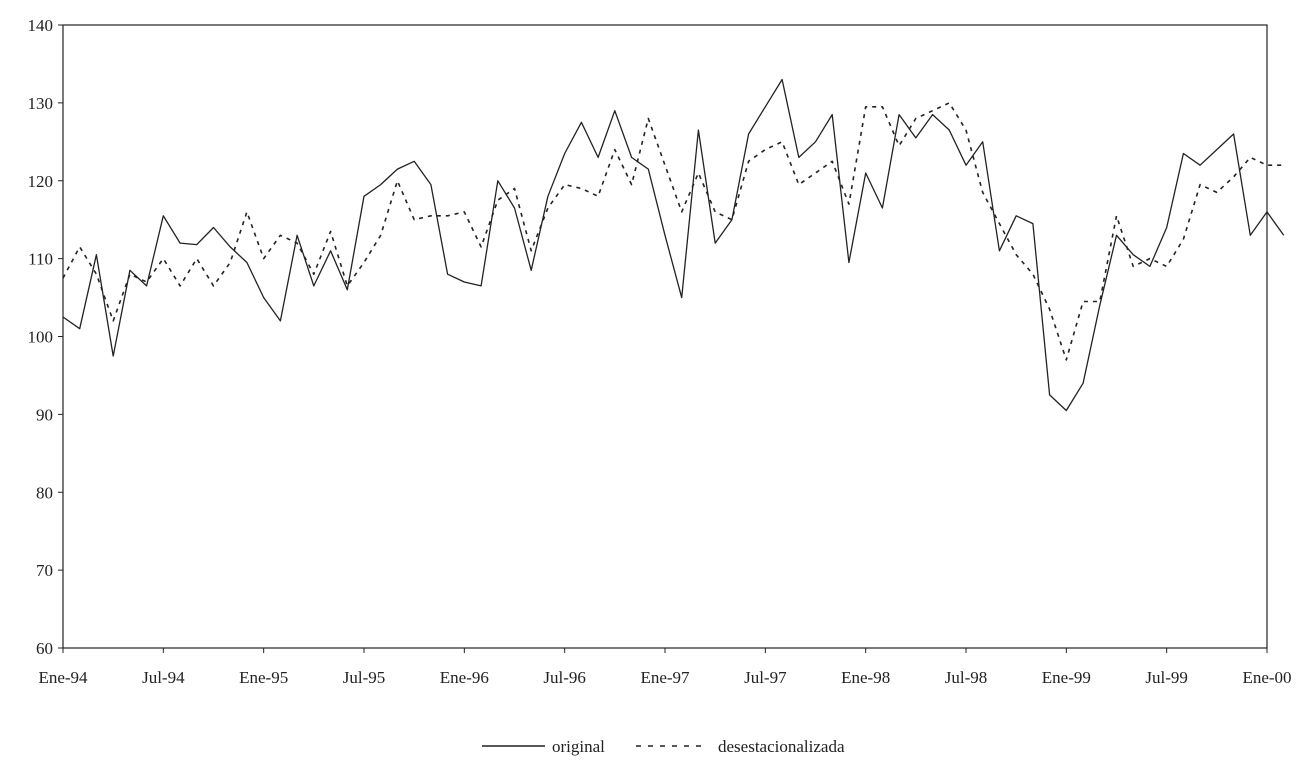  What do you see at coordinates (41, 181) in the screenshot?
I see `y-tick-label: 120` at bounding box center [41, 181].